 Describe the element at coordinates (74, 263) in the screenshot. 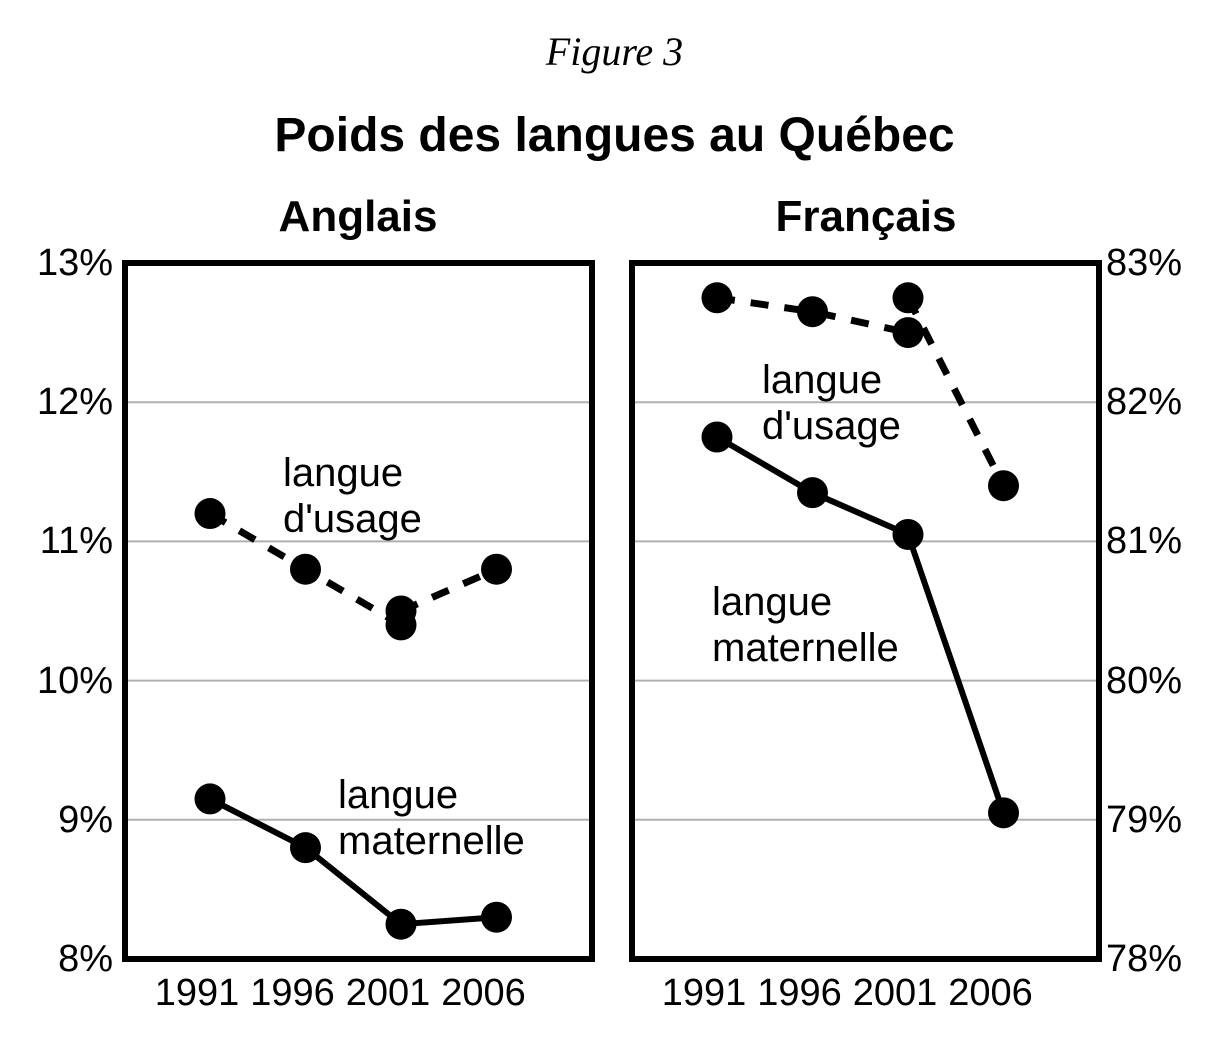

I see `y-tick-label: 13%` at that location.